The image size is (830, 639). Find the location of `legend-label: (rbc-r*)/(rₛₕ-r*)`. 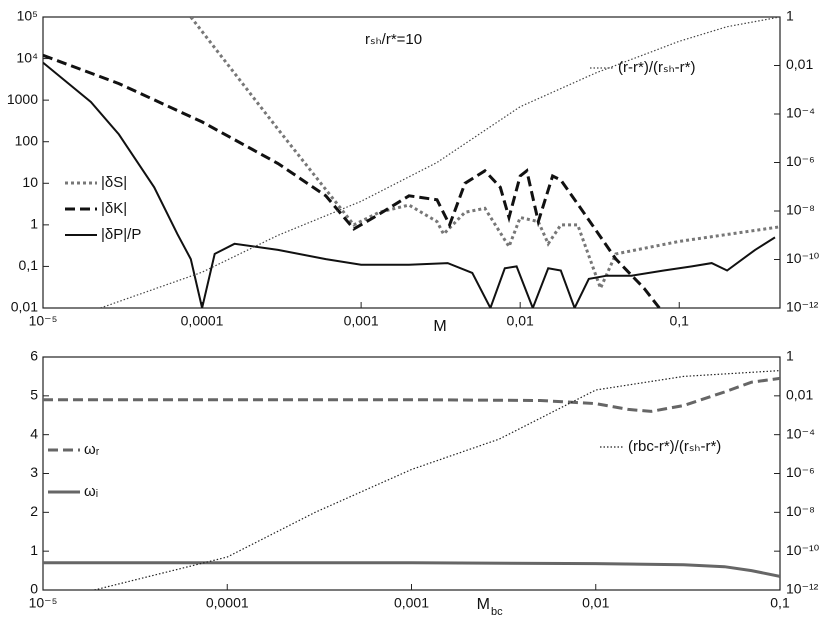

legend-label: (rbc-r*)/(rₛₕ-r*) is located at coordinates (674, 446).